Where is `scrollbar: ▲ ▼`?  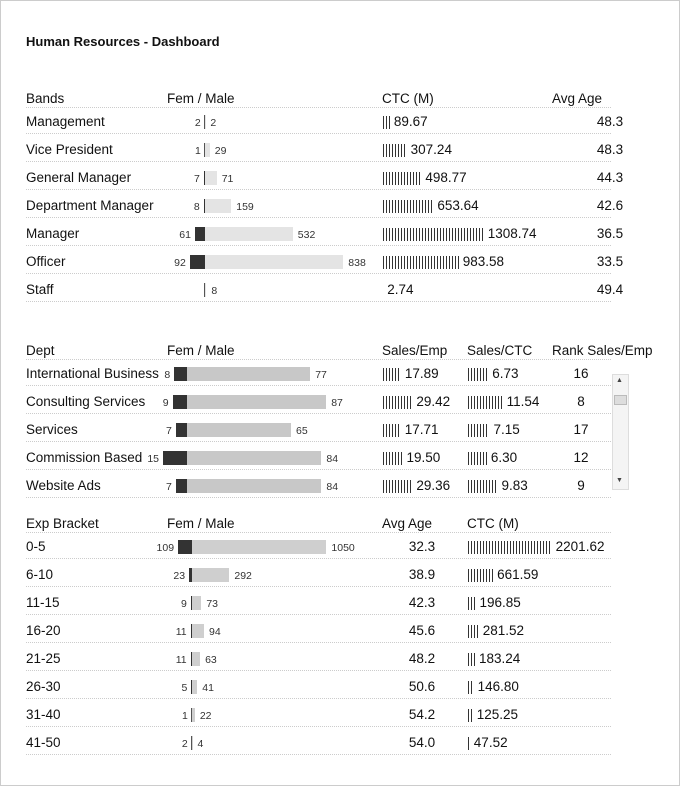
scrollbar: ▲ ▼ is located at coordinates (620, 432).